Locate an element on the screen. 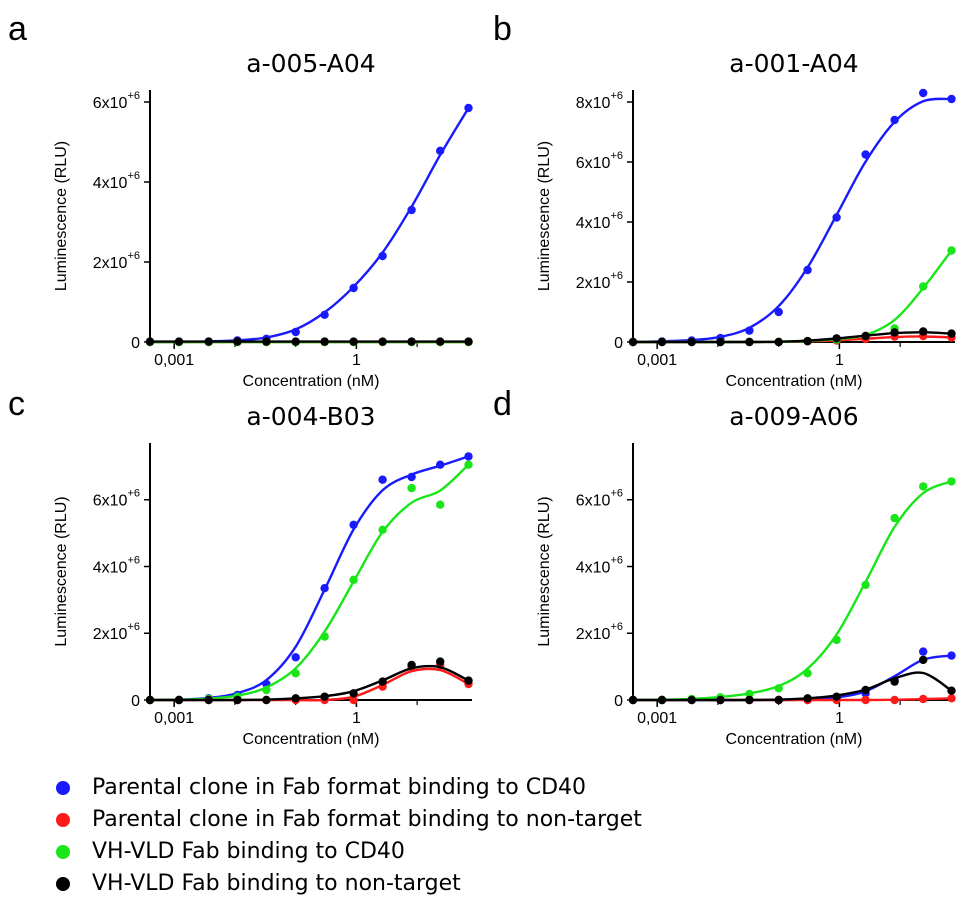  legend-marker-green is located at coordinates (63, 852).